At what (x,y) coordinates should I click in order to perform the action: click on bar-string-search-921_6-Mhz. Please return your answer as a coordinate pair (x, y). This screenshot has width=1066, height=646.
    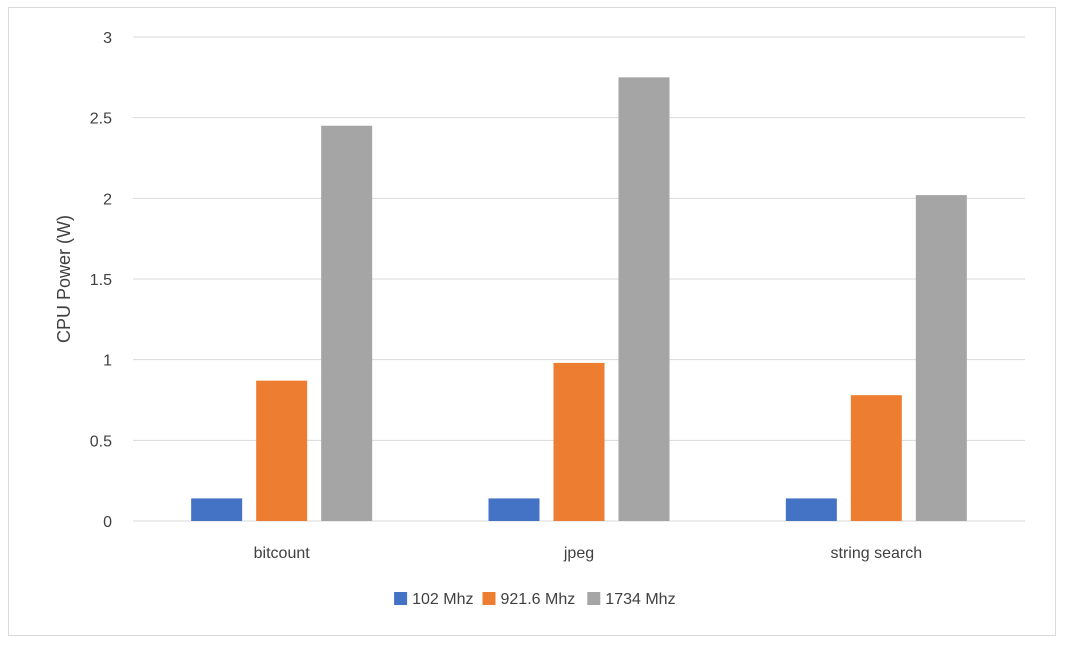
    Looking at the image, I should click on (876, 458).